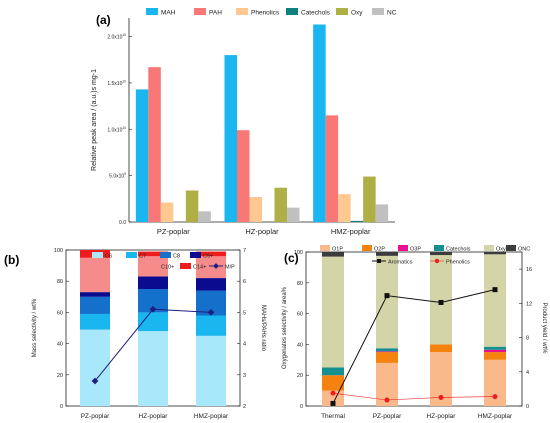 This screenshot has width=550, height=423. I want to click on x-tick-label-c: HMZ-poplar, so click(495, 416).